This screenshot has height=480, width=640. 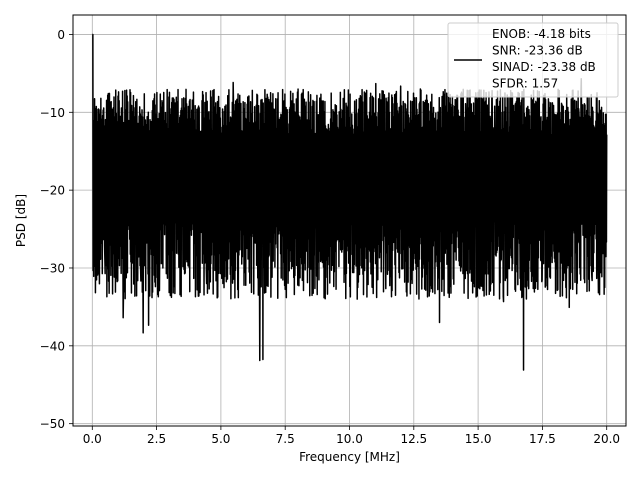 What do you see at coordinates (21, 220) in the screenshot?
I see `y-axis-label: PSD [dB]` at bounding box center [21, 220].